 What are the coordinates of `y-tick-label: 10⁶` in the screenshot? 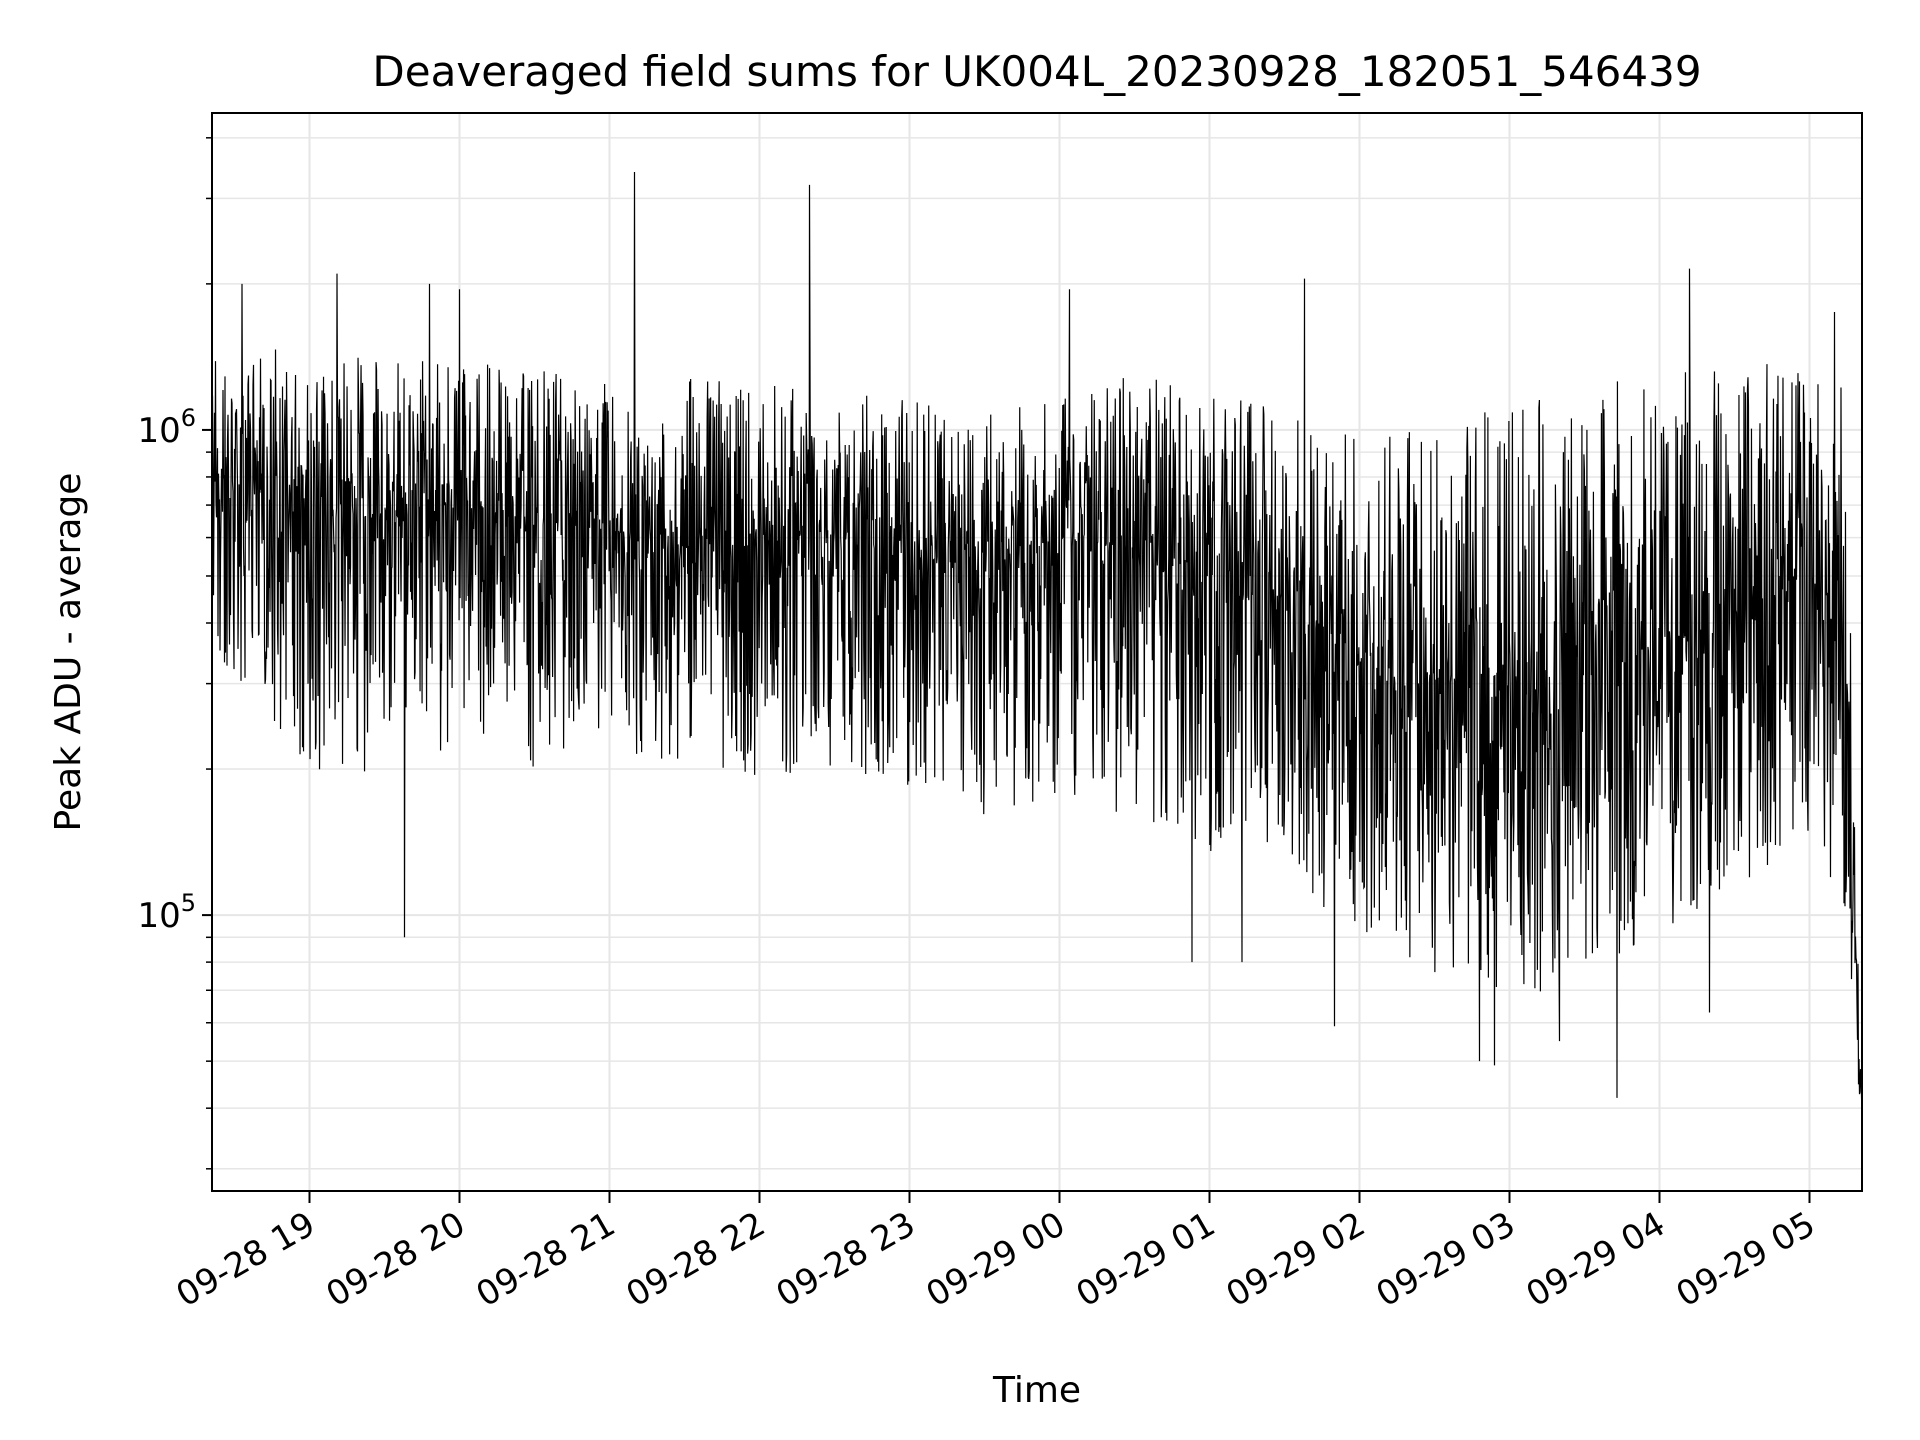 It's located at (166, 427).